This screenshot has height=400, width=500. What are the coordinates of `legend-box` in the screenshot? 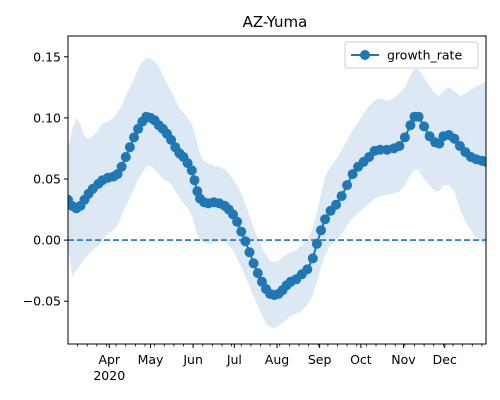 It's located at (411, 55).